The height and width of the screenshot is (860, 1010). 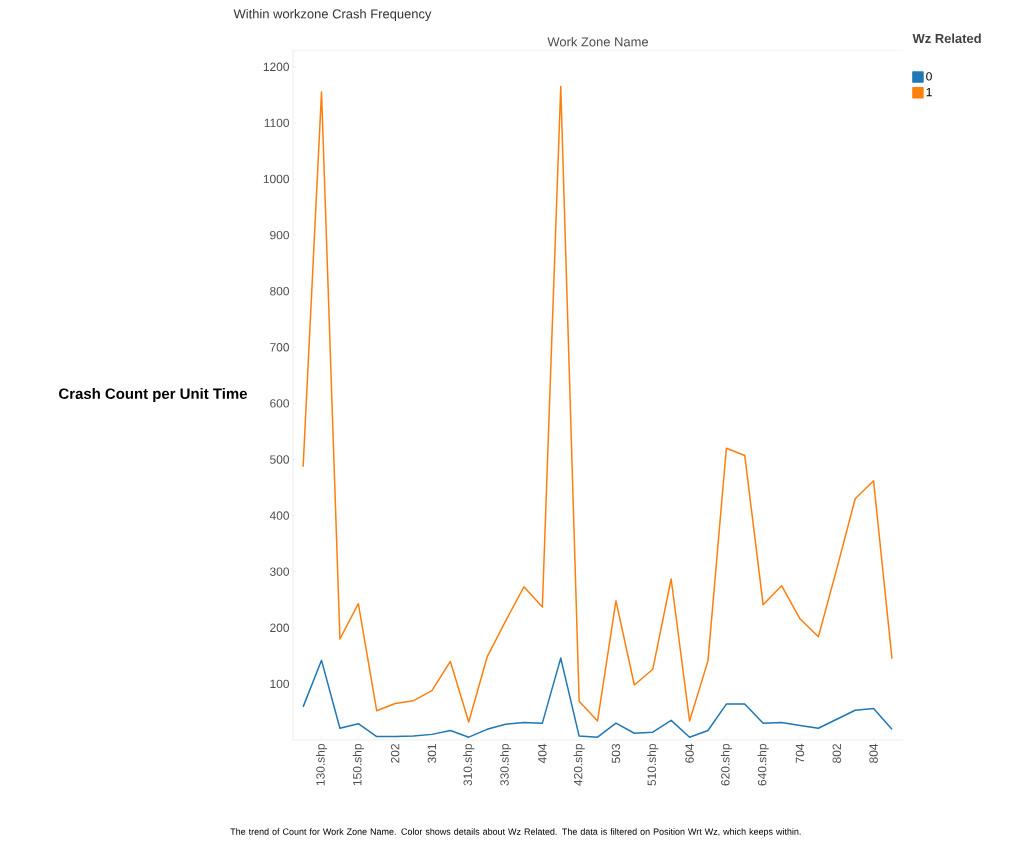 What do you see at coordinates (280, 403) in the screenshot?
I see `y-tick-label: 600` at bounding box center [280, 403].